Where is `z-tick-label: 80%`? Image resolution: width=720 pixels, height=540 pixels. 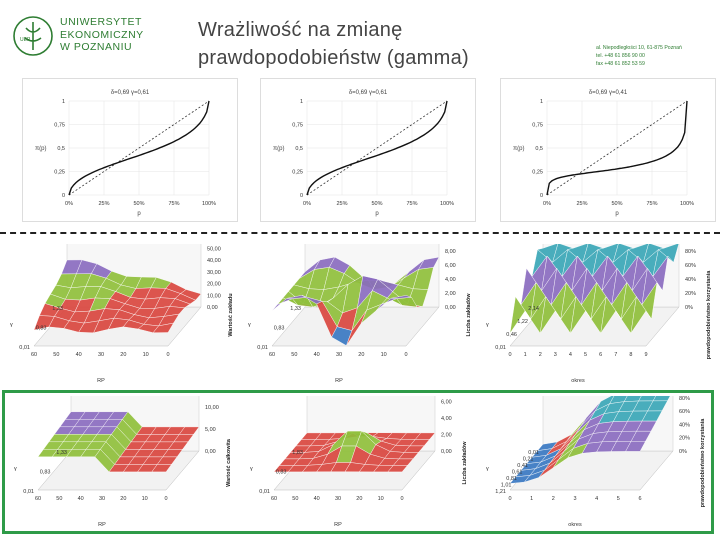
z-tick-label: 80% is located at coordinates (684, 399).